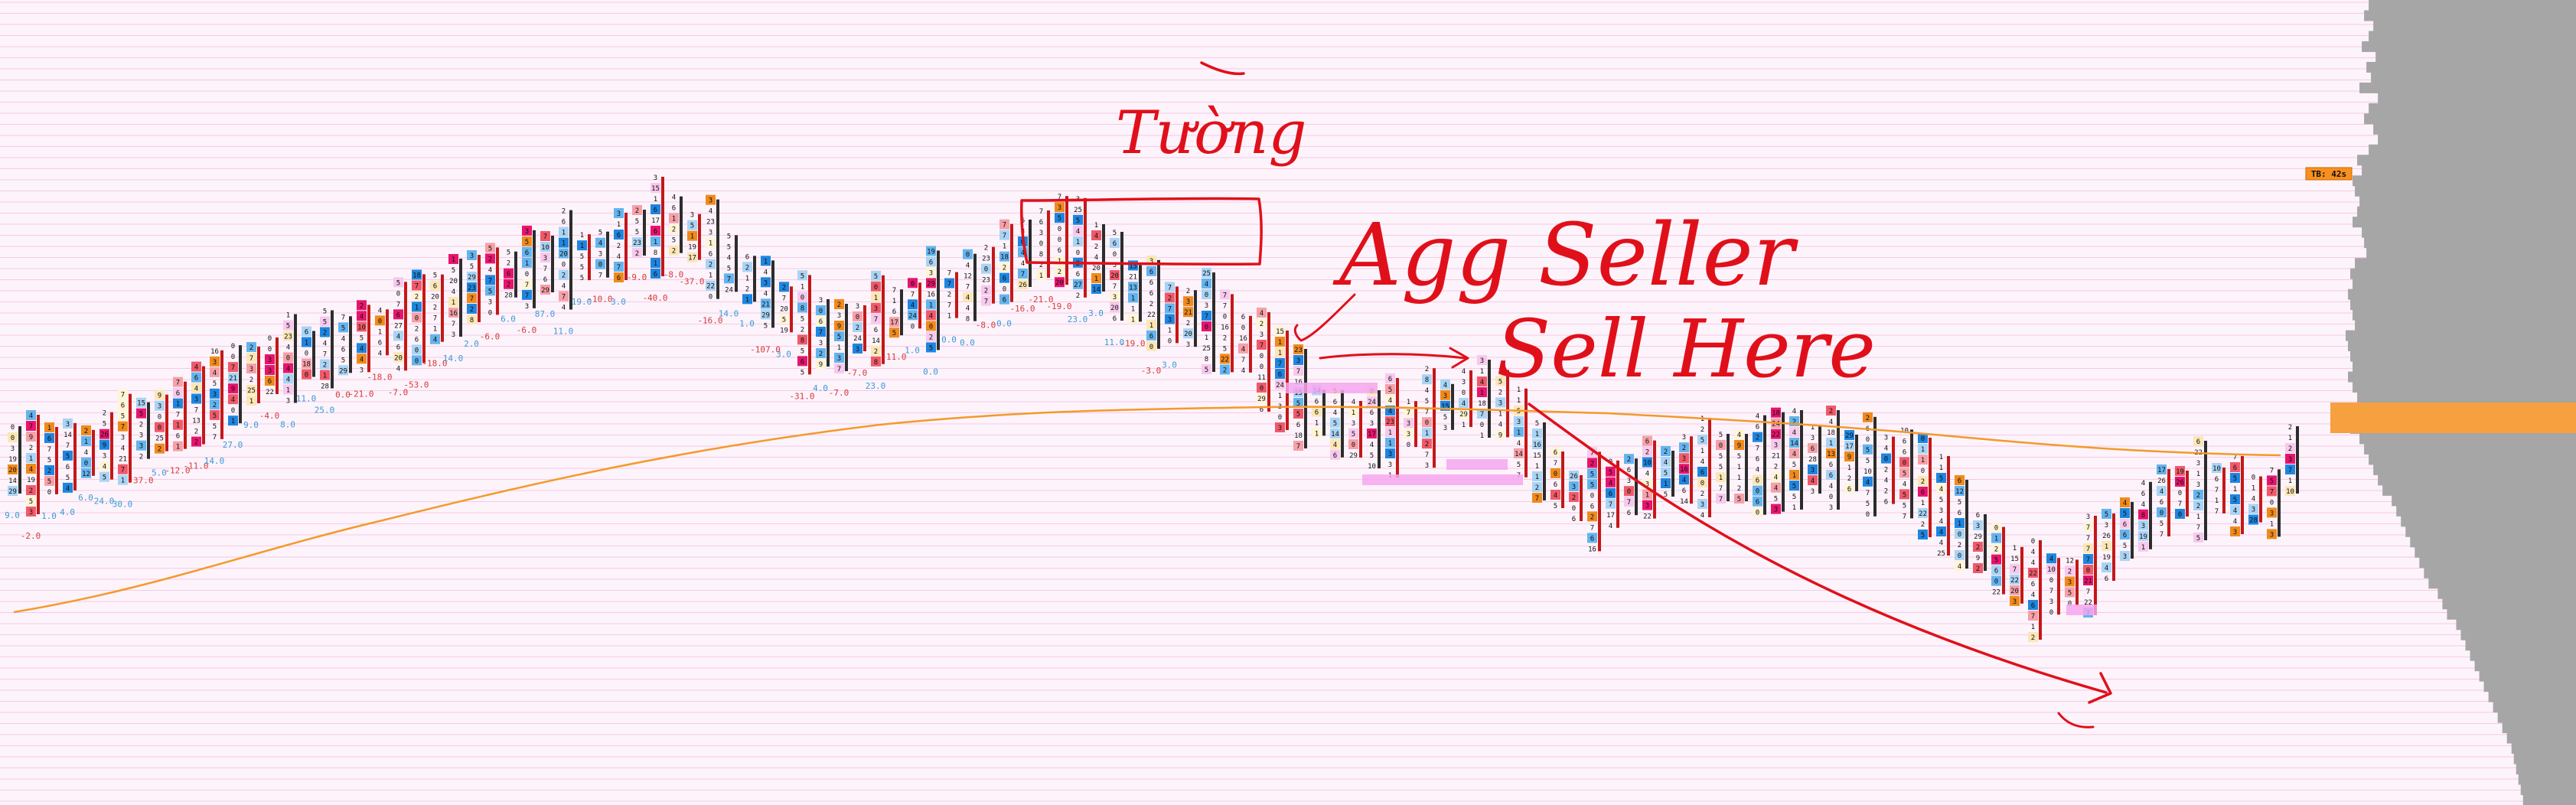 Image resolution: width=2576 pixels, height=805 pixels. Describe the element at coordinates (435, 297) in the screenshot. I see `footprint-cell-value: 20` at that location.